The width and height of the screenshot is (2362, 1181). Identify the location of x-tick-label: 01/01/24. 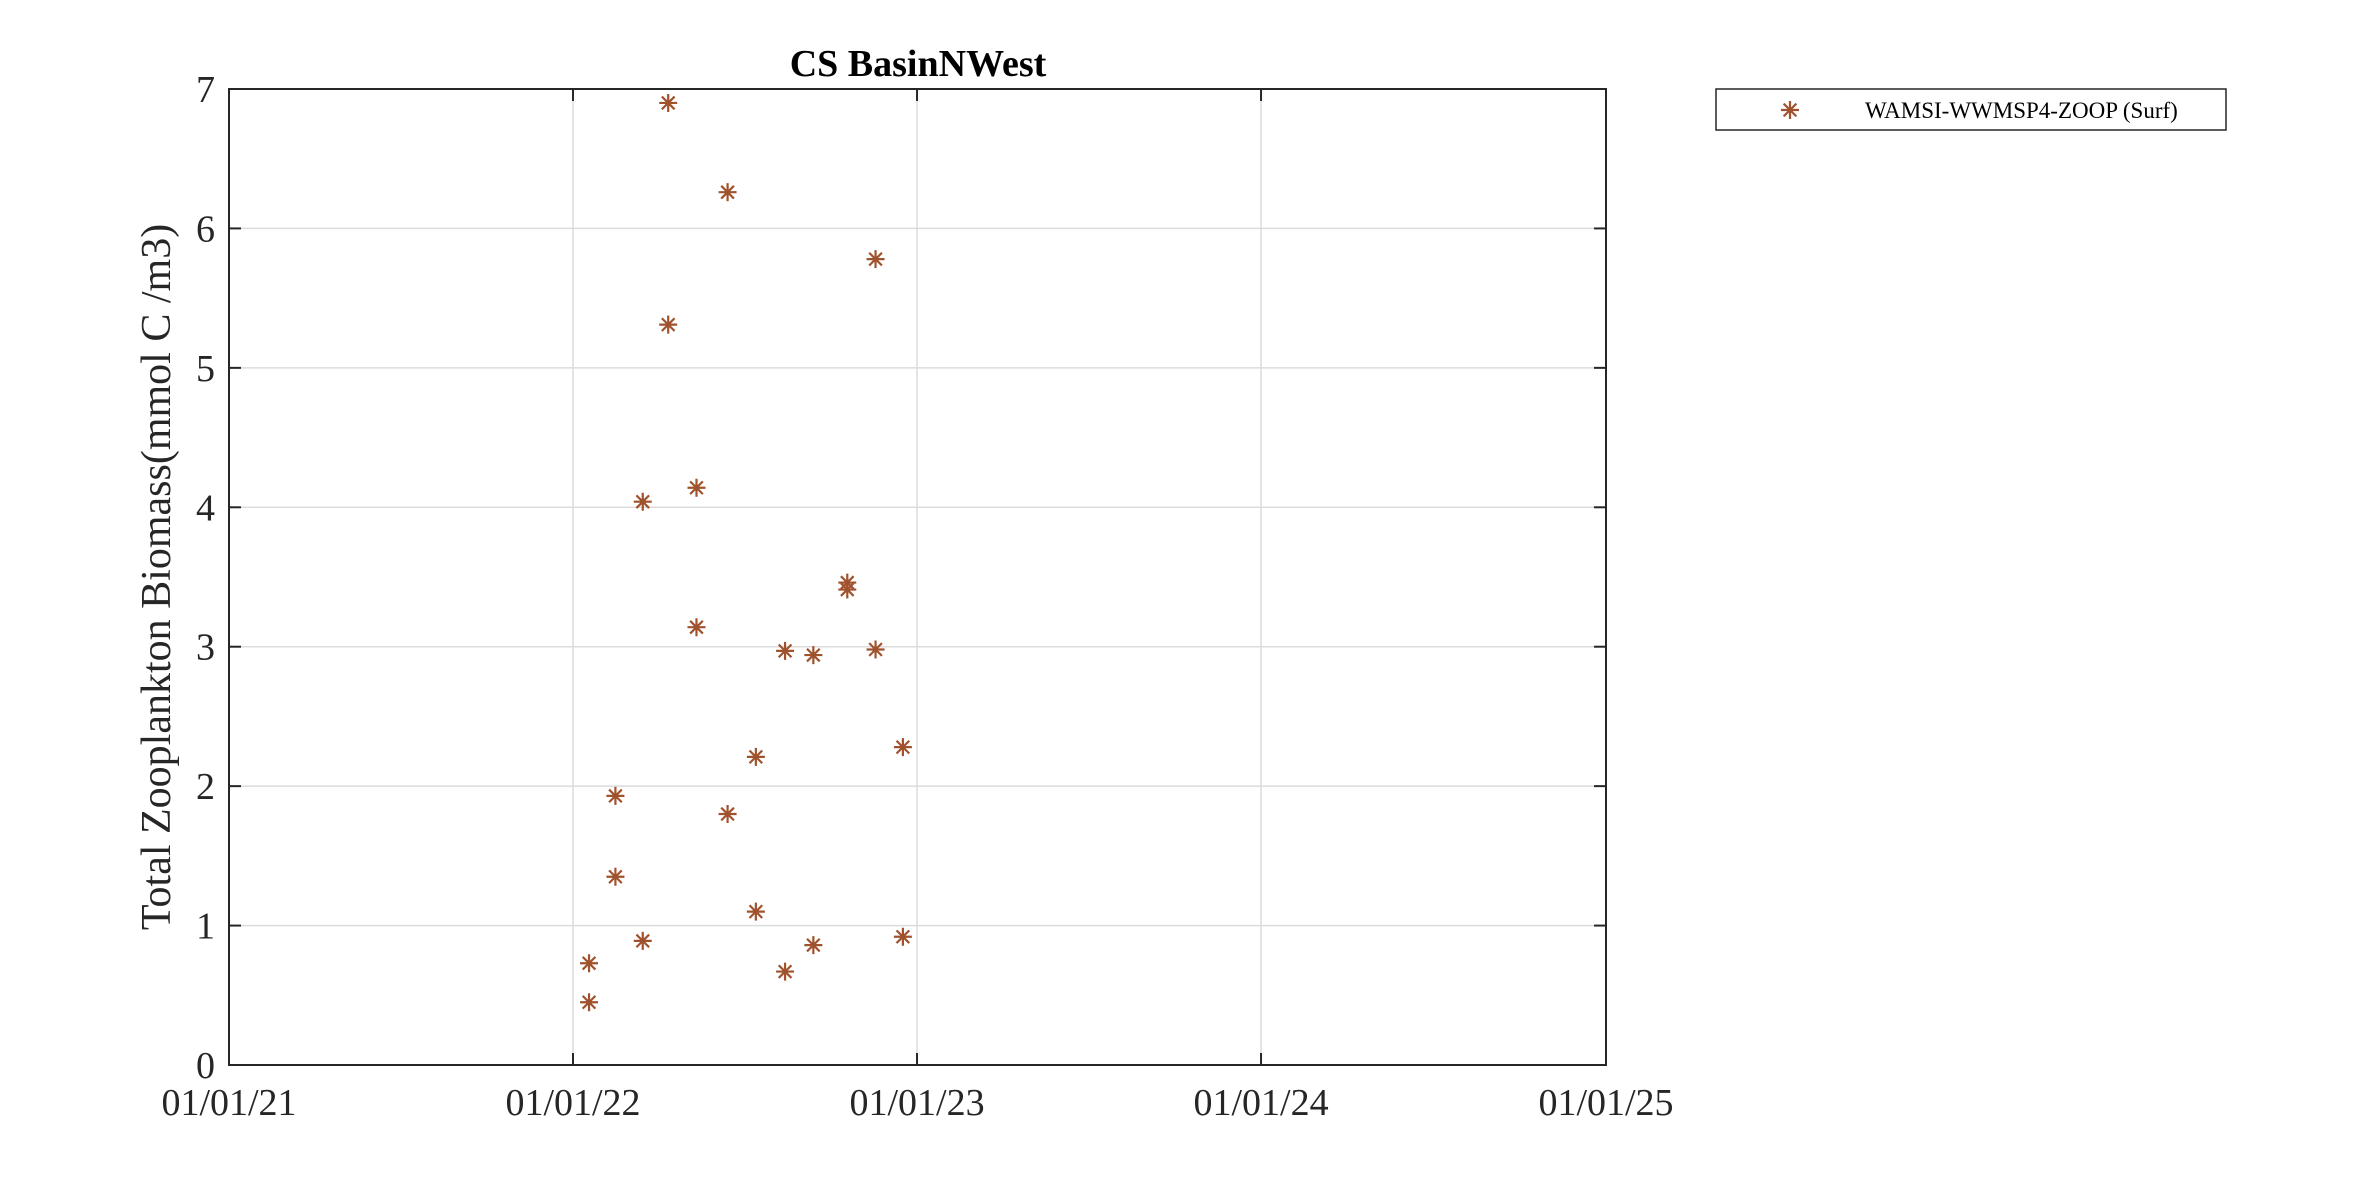
(1260, 1103).